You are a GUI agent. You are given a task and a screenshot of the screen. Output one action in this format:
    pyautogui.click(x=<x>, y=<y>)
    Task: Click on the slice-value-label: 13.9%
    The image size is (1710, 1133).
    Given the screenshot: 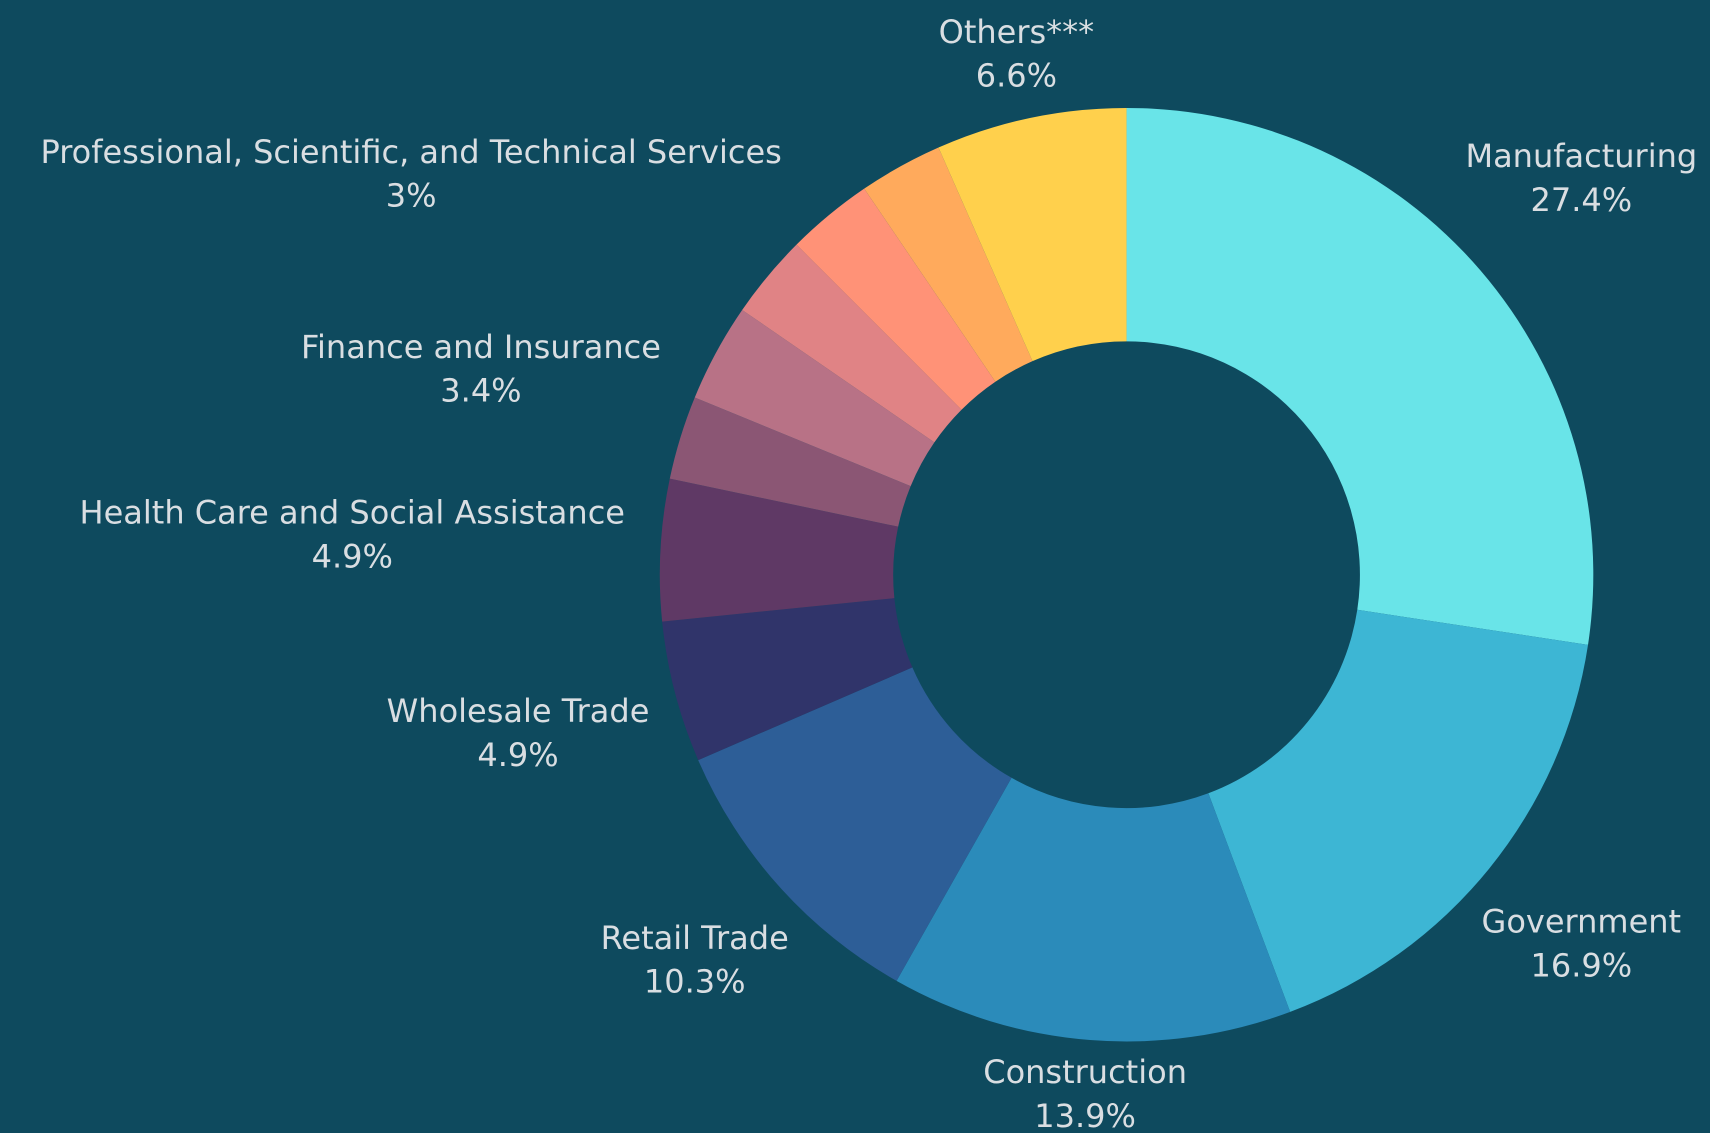 What is the action you would take?
    pyautogui.click(x=1085, y=1115)
    